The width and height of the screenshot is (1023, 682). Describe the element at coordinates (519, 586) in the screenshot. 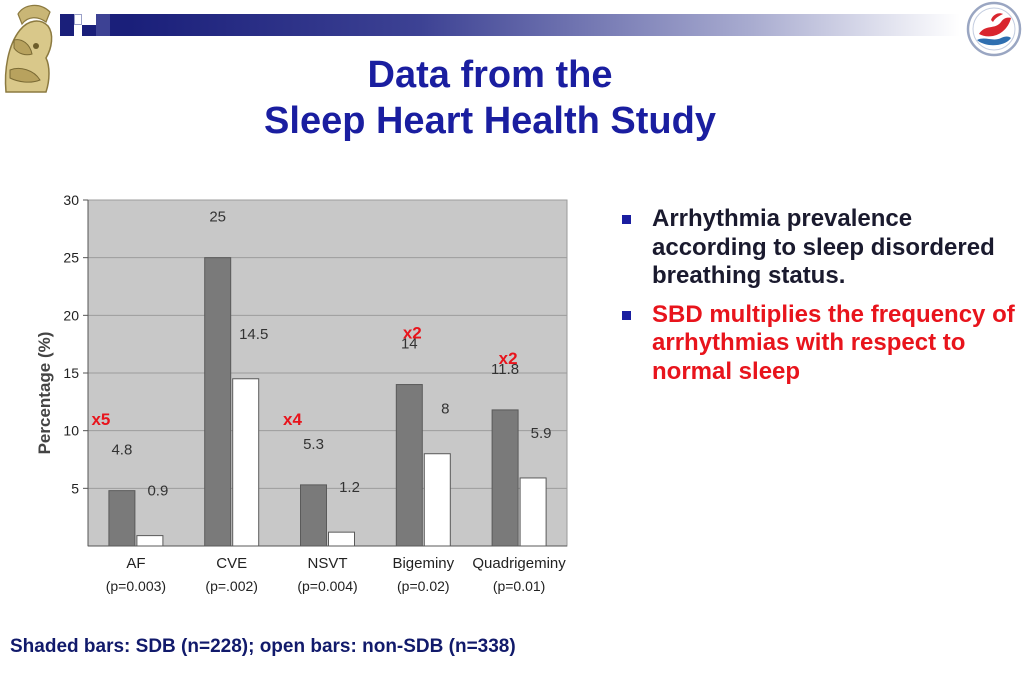

I see `x-pvalue-label-4: (p=0.01)` at that location.